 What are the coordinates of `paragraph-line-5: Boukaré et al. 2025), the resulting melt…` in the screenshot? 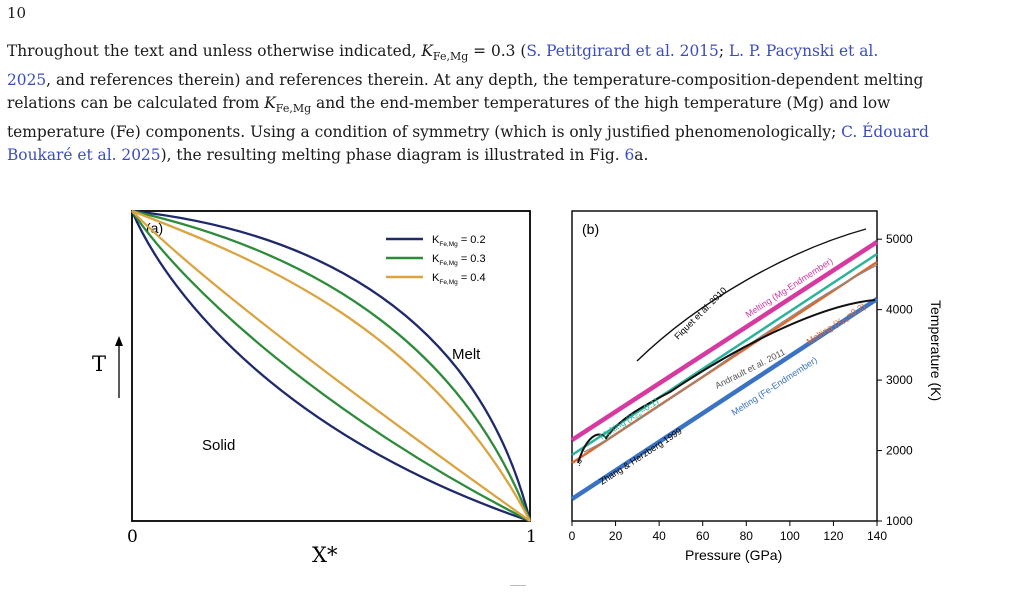 It's located at (328, 155).